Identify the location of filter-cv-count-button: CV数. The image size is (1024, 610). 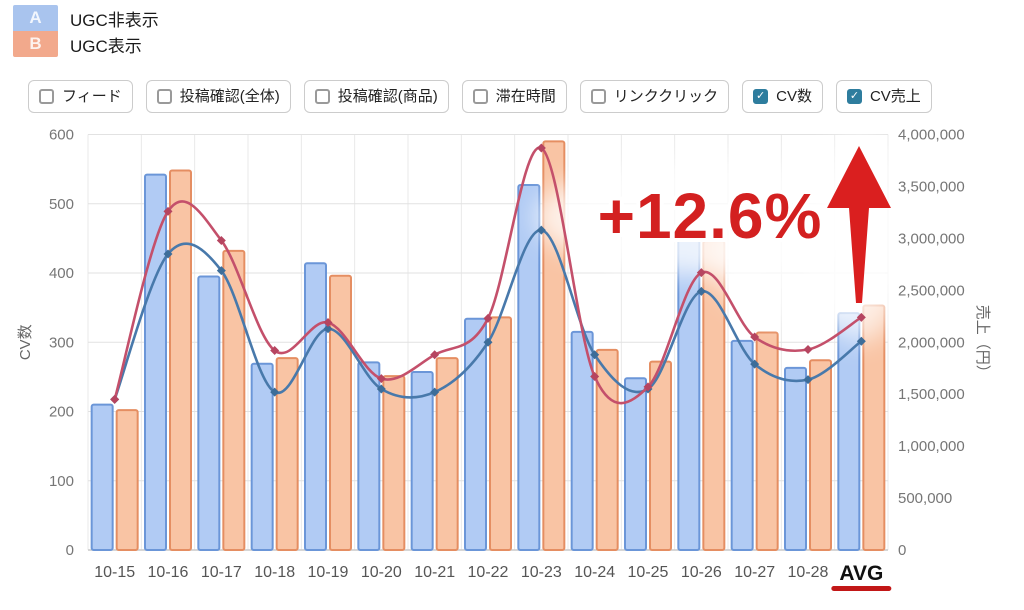
(782, 96).